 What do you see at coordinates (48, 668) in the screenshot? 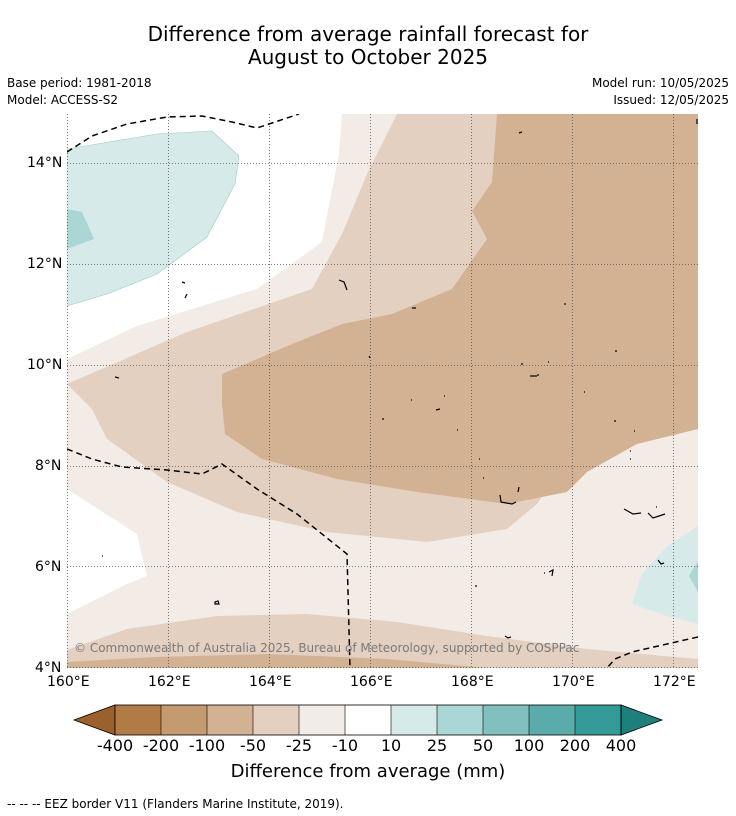
I see `y-tick-4N: 4°N` at bounding box center [48, 668].